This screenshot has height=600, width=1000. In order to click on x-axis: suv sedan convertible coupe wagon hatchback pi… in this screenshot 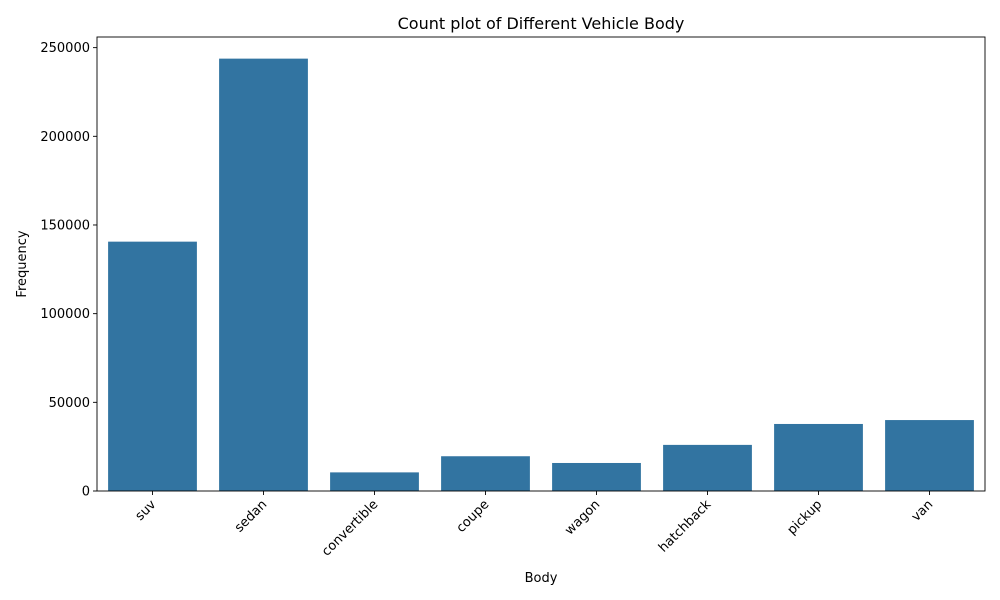, I will do `click(535, 525)`.